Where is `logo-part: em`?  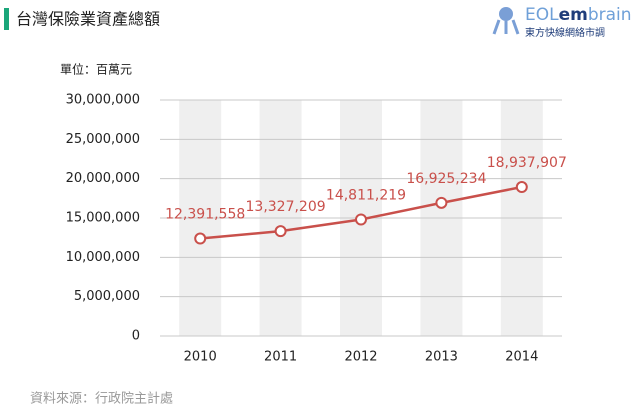 logo-part: em is located at coordinates (573, 15).